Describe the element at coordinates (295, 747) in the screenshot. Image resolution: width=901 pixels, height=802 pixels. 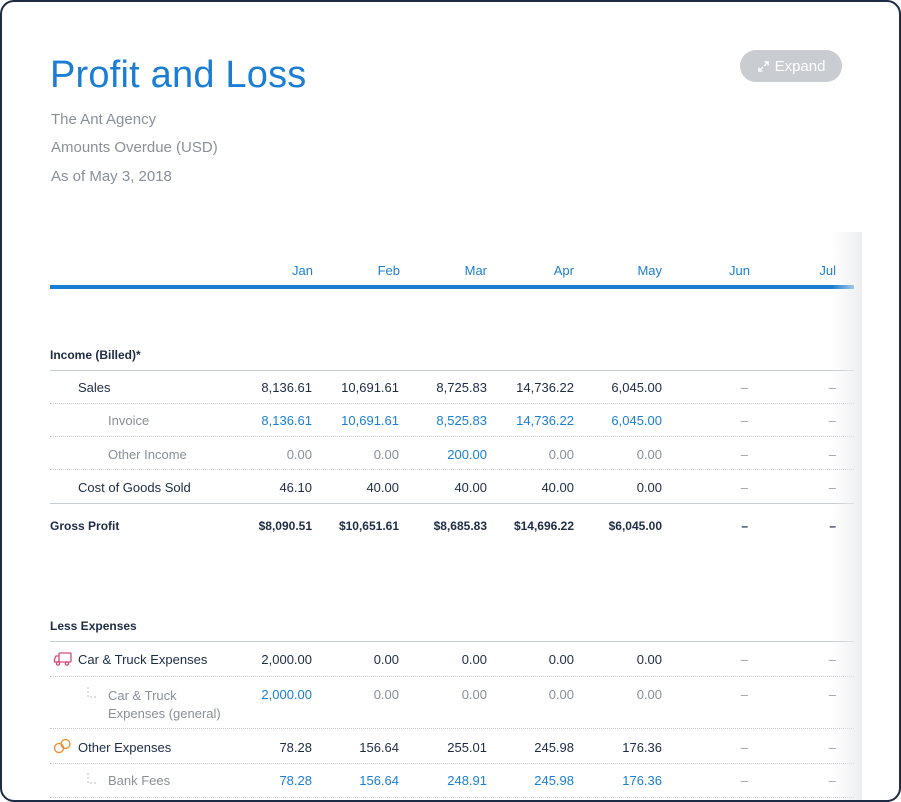
I see `cell: 78.28` at that location.